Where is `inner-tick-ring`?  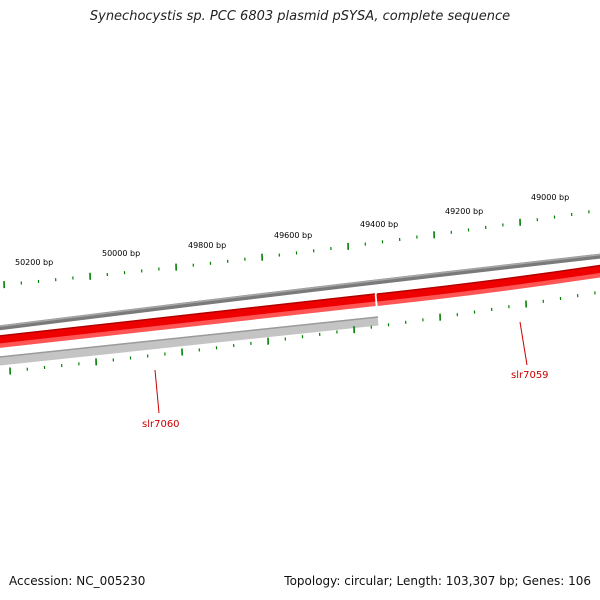 inner-tick-ring is located at coordinates (302, 333).